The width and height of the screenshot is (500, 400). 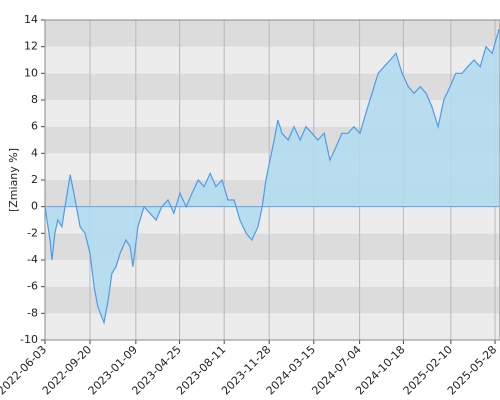 I want to click on y-tick-label: -6, so click(x=32, y=286).